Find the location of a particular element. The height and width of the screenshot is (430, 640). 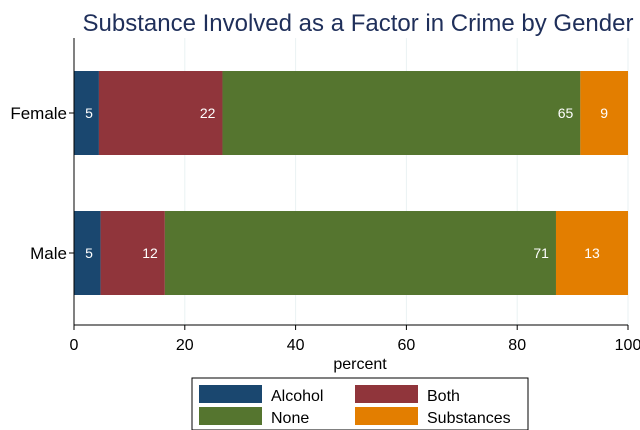

x-tick-label: 80 is located at coordinates (517, 345).